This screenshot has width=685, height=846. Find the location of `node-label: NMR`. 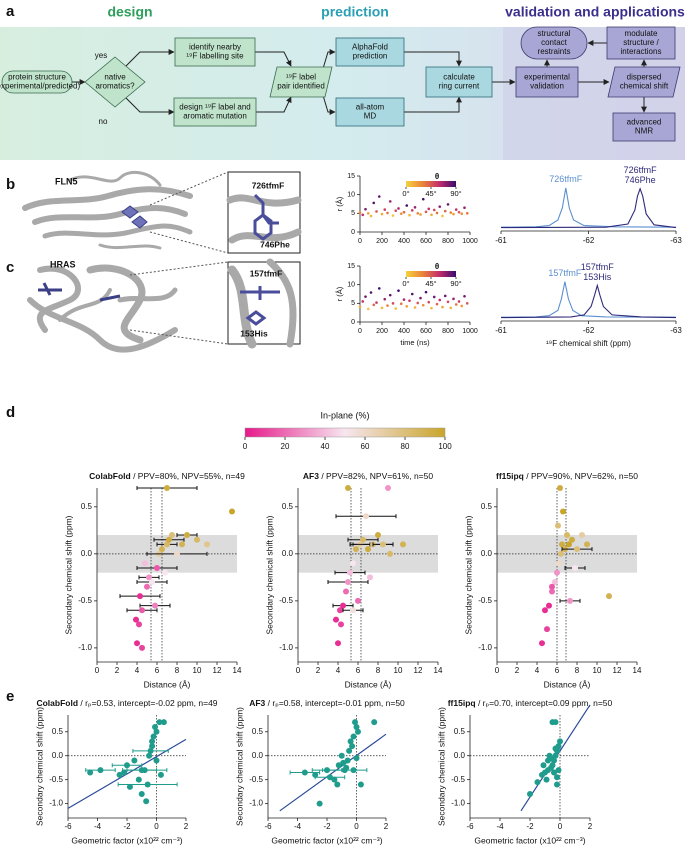

node-label: NMR is located at coordinates (644, 131).